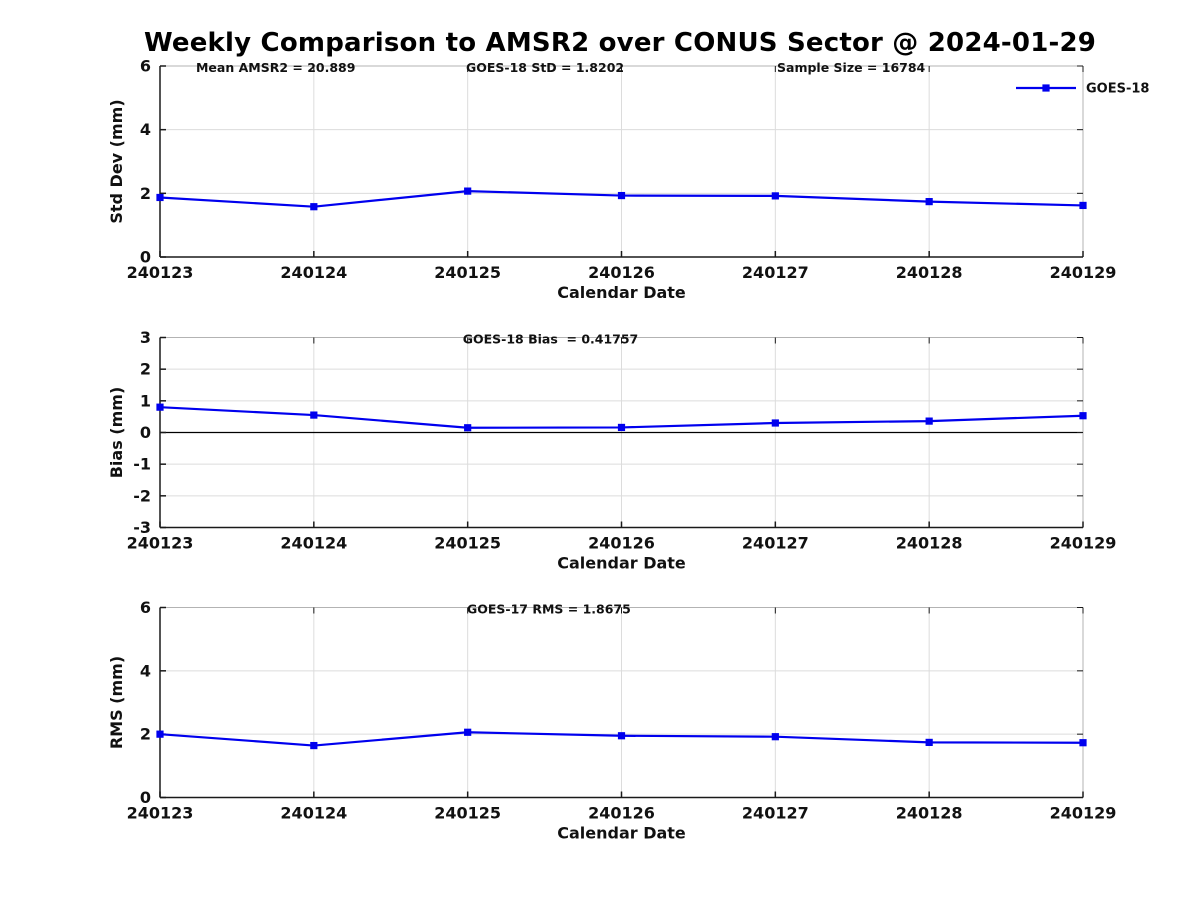  What do you see at coordinates (145, 400) in the screenshot?
I see `y-tick-label: 1` at bounding box center [145, 400].